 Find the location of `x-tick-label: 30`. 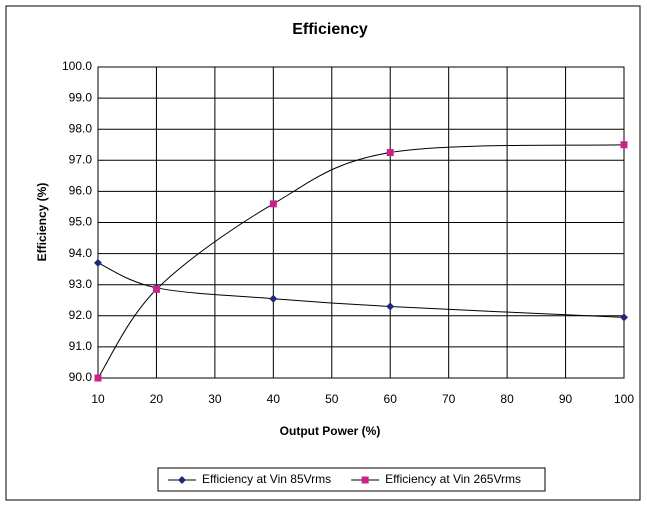

x-tick-label: 30 is located at coordinates (215, 399).